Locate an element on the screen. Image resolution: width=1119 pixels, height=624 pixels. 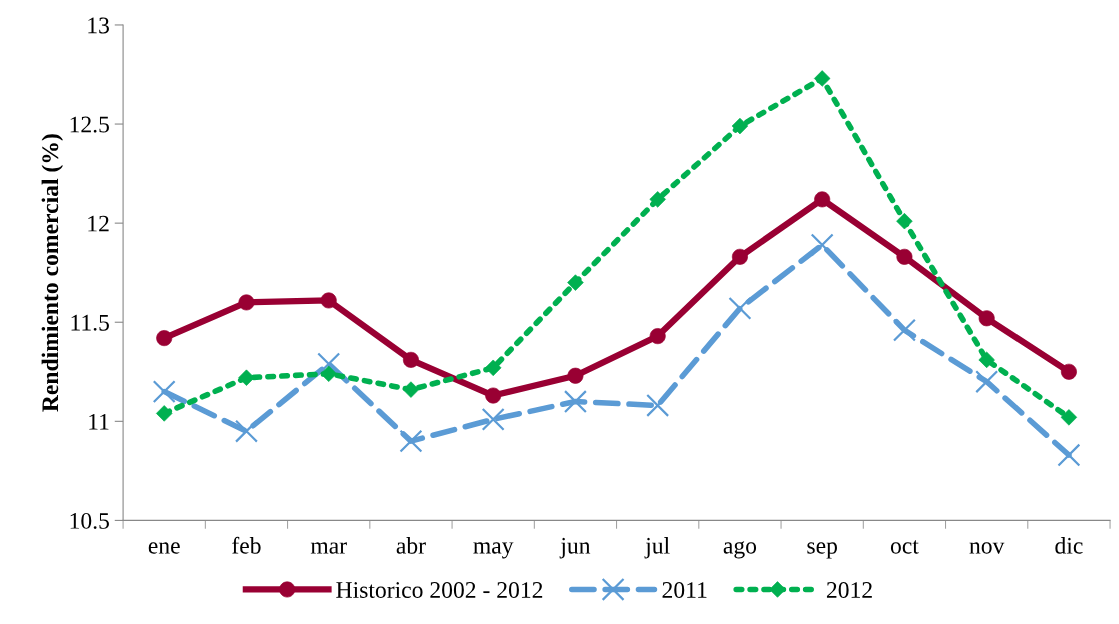
x-tick-label: oct is located at coordinates (904, 547).